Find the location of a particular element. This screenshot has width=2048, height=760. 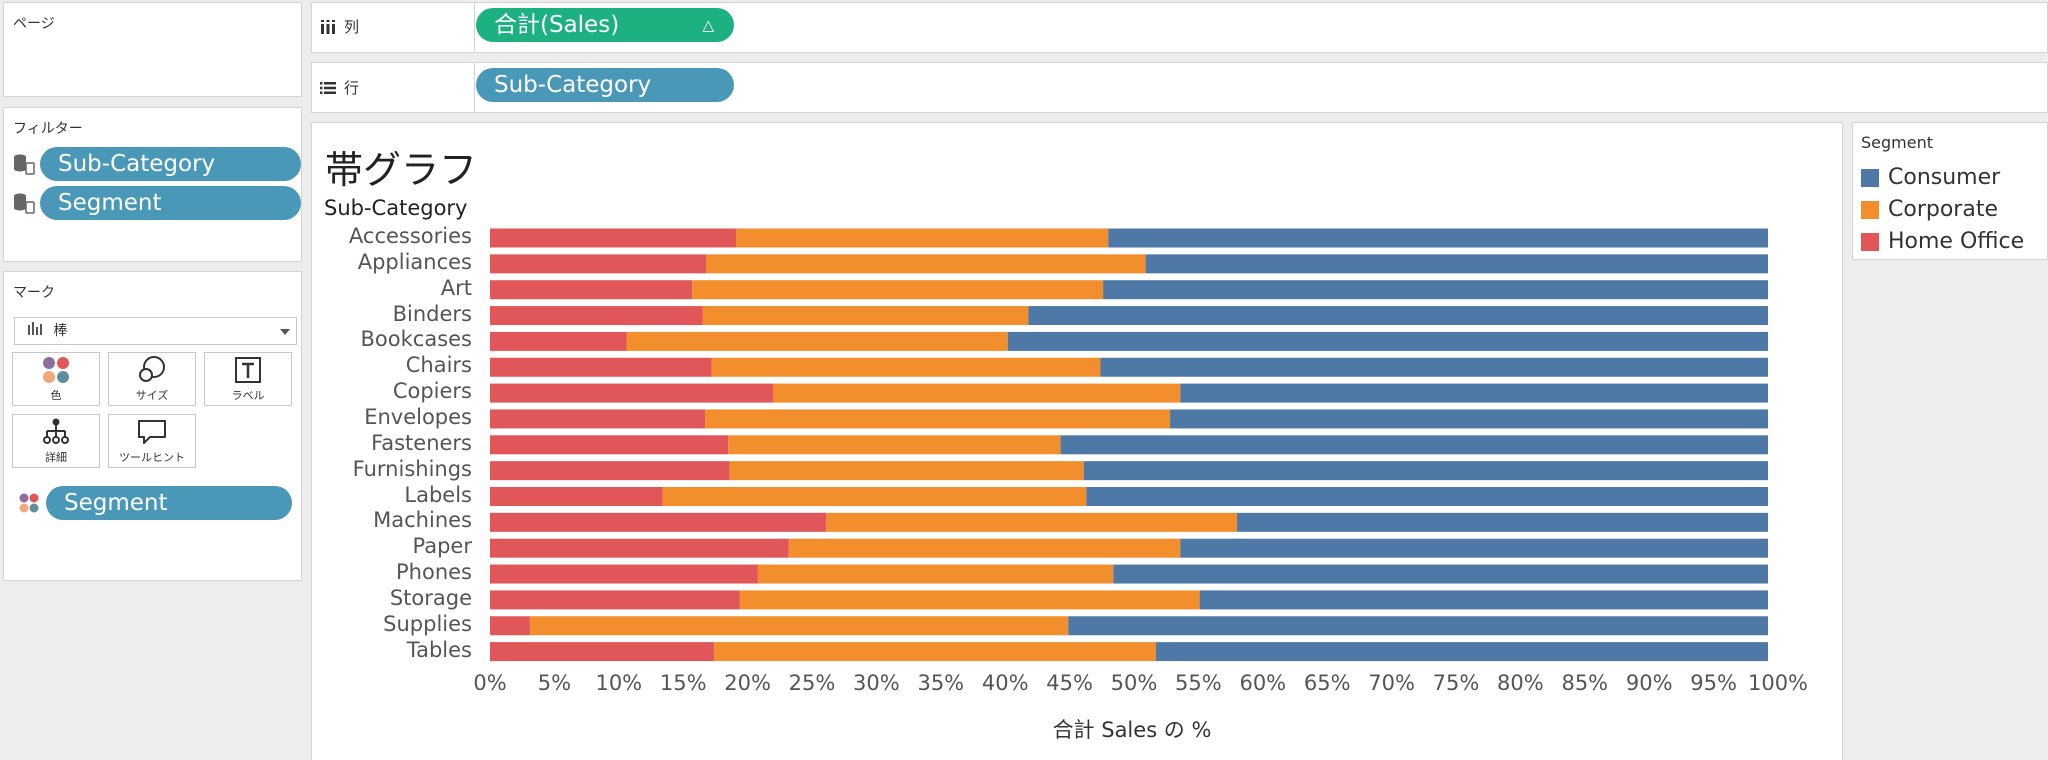

bar-supplies-consumer is located at coordinates (1418, 626).